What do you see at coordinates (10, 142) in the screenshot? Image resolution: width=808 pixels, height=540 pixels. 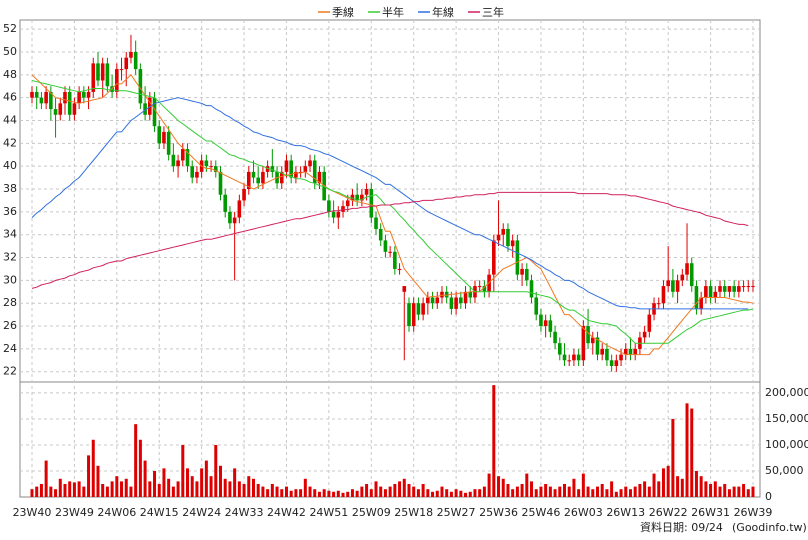 I see `y-tick-label: 42` at bounding box center [10, 142].